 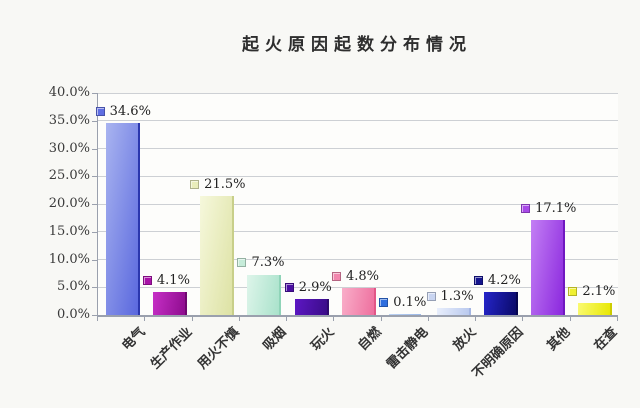 I want to click on x-axis-category-label: 用火不慎, so click(x=219, y=348).